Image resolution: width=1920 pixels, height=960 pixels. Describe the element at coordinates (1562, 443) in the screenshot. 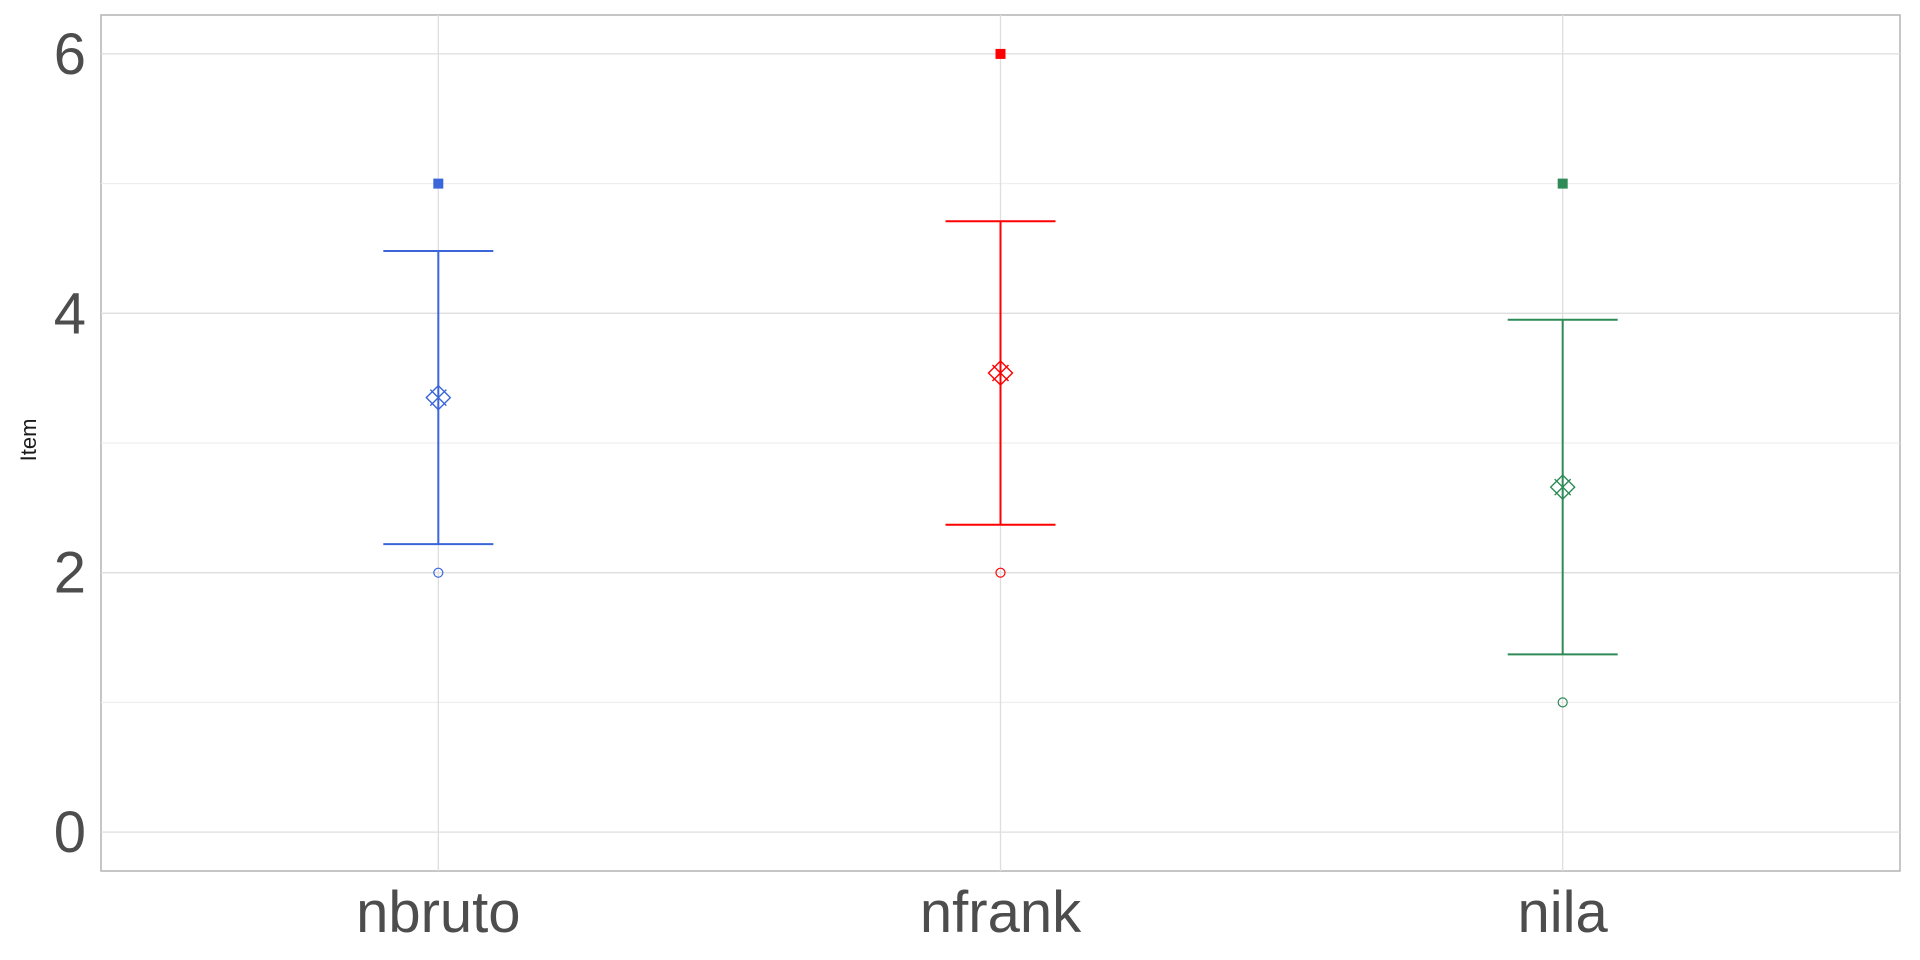

I see `series-nila` at that location.